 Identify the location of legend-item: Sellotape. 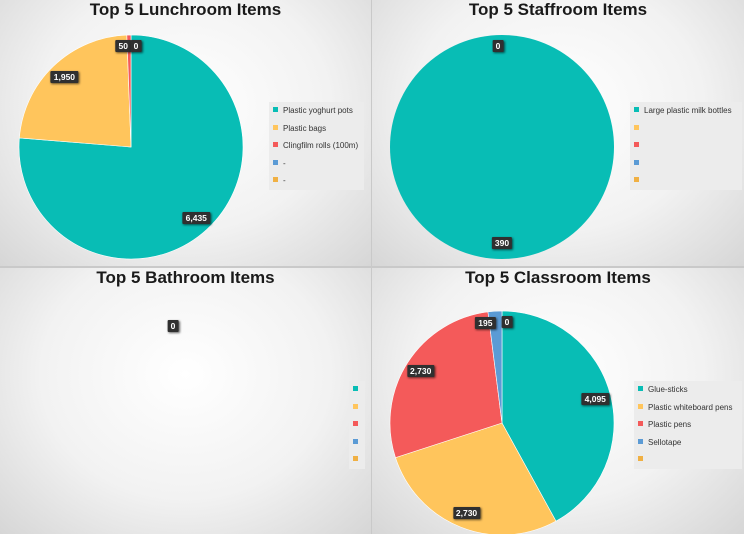
(688, 443).